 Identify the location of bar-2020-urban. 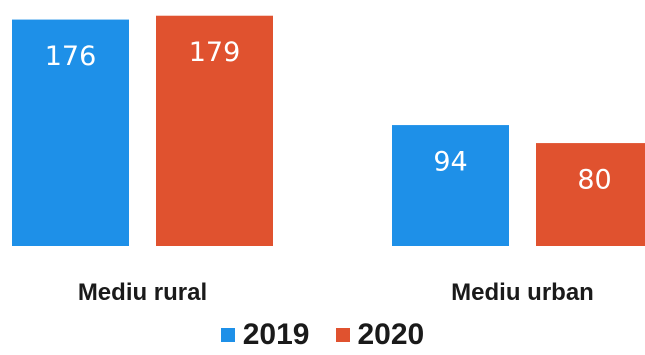
(590, 194).